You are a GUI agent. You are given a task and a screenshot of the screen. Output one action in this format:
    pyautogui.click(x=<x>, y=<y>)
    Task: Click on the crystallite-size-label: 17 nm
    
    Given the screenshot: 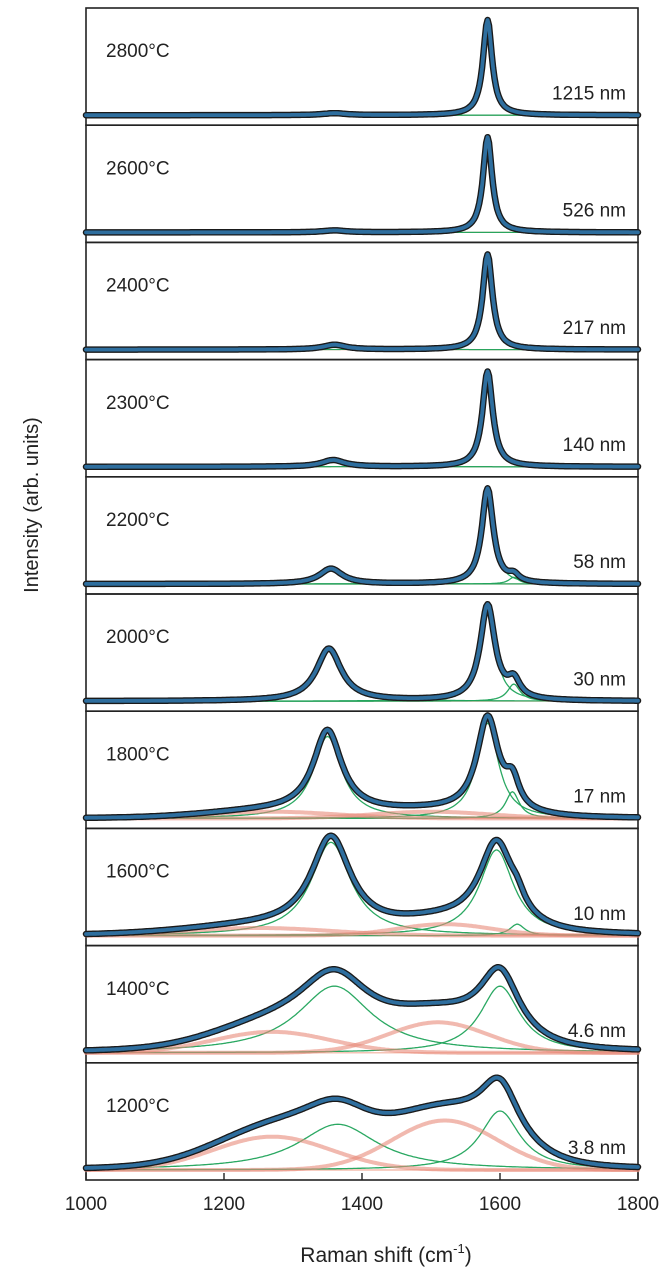 What is the action you would take?
    pyautogui.click(x=599, y=797)
    